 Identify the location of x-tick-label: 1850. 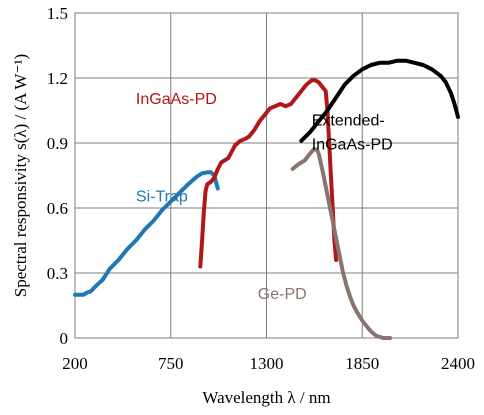
(362, 363).